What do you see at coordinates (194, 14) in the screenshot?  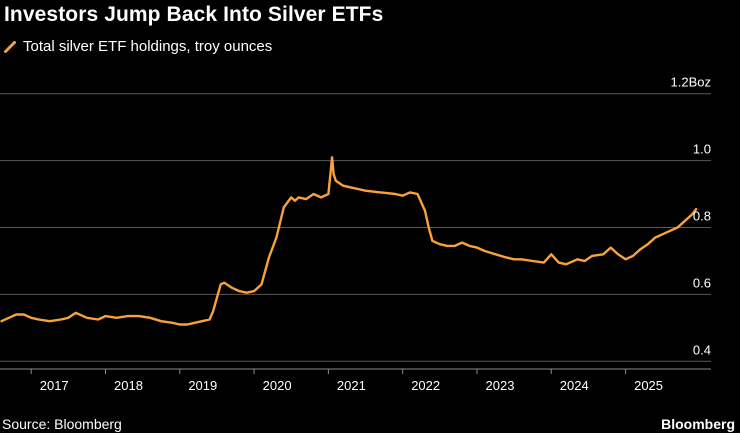 I see `chart-title: Investors Jump Back Into Silver ETFs` at bounding box center [194, 14].